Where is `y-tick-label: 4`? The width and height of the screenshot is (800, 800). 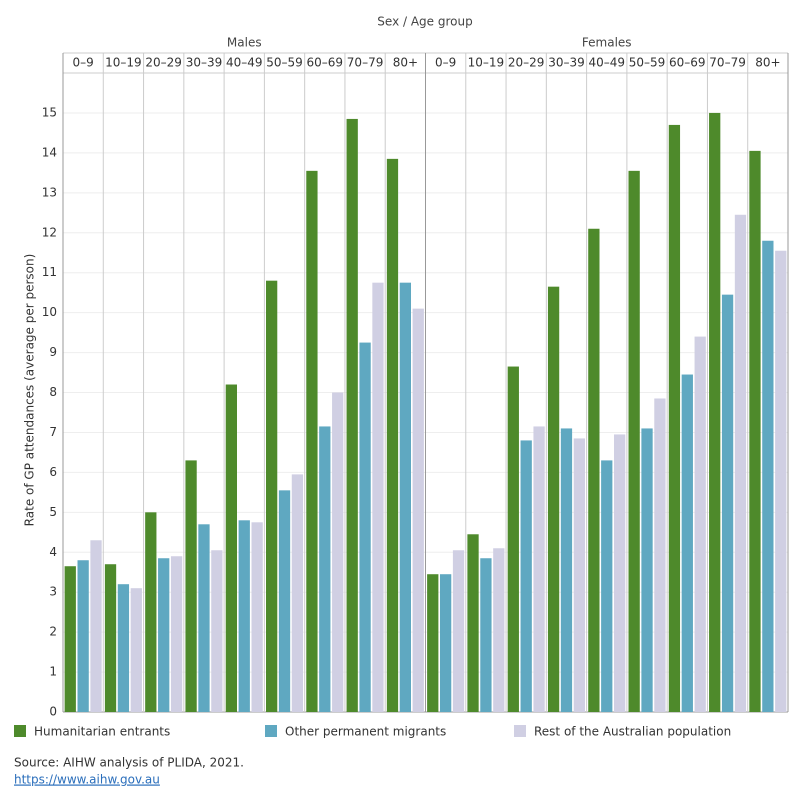
y-tick-label: 4 is located at coordinates (53, 552).